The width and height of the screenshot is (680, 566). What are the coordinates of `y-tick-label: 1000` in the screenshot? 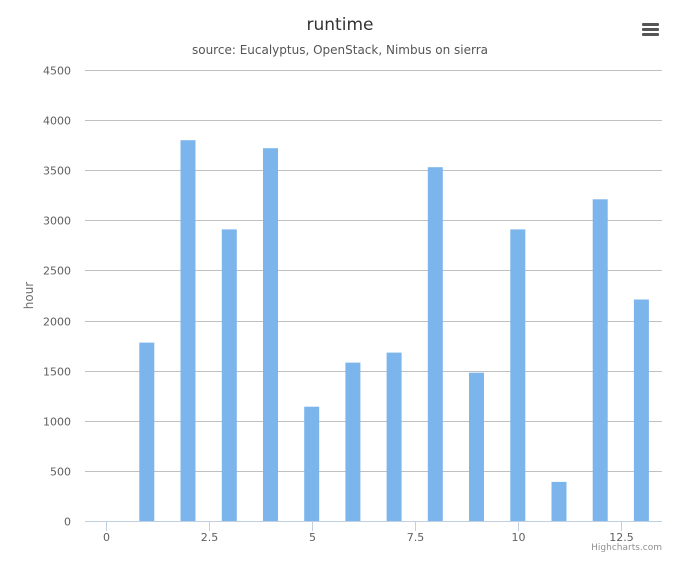 It's located at (57, 422).